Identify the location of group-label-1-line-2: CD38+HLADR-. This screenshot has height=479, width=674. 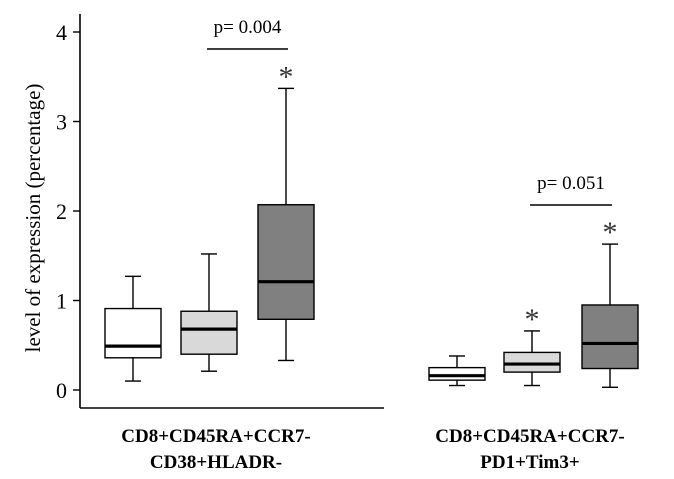
(216, 462).